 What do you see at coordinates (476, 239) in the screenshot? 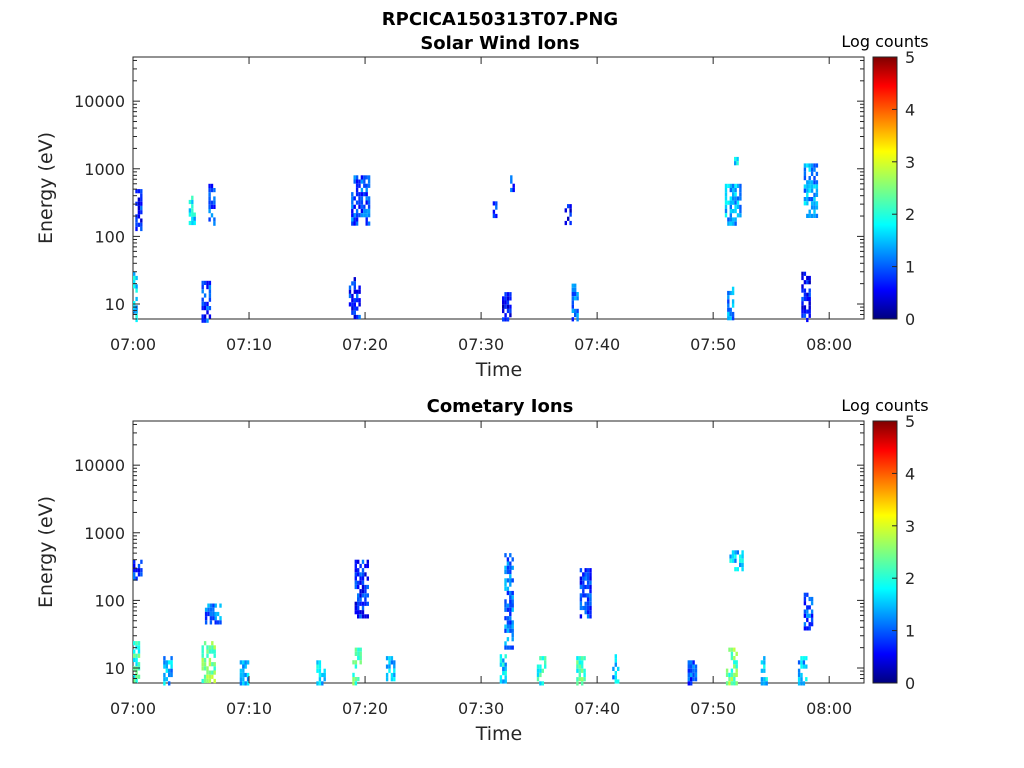
I see `heatmap-cells` at bounding box center [476, 239].